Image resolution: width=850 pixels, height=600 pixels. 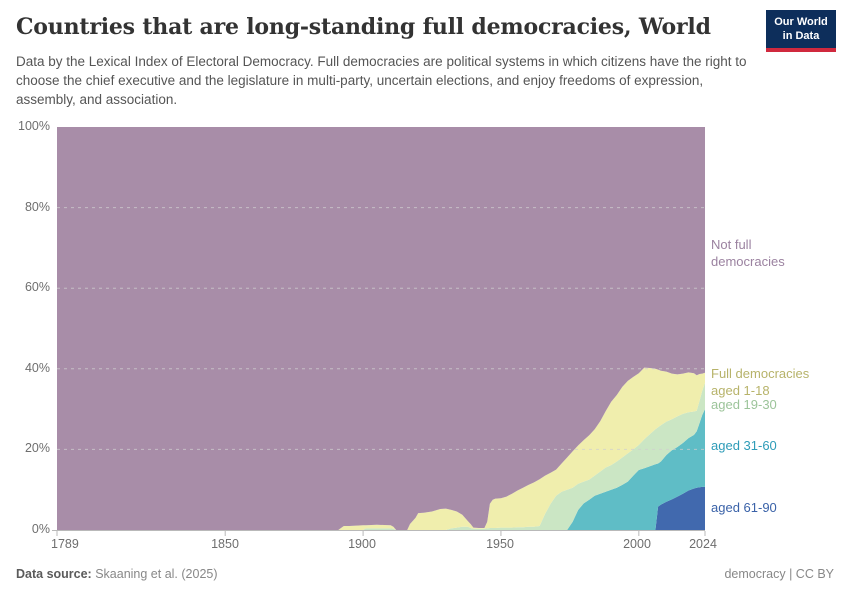 I want to click on owid-logo: Our World in Data, so click(x=801, y=31).